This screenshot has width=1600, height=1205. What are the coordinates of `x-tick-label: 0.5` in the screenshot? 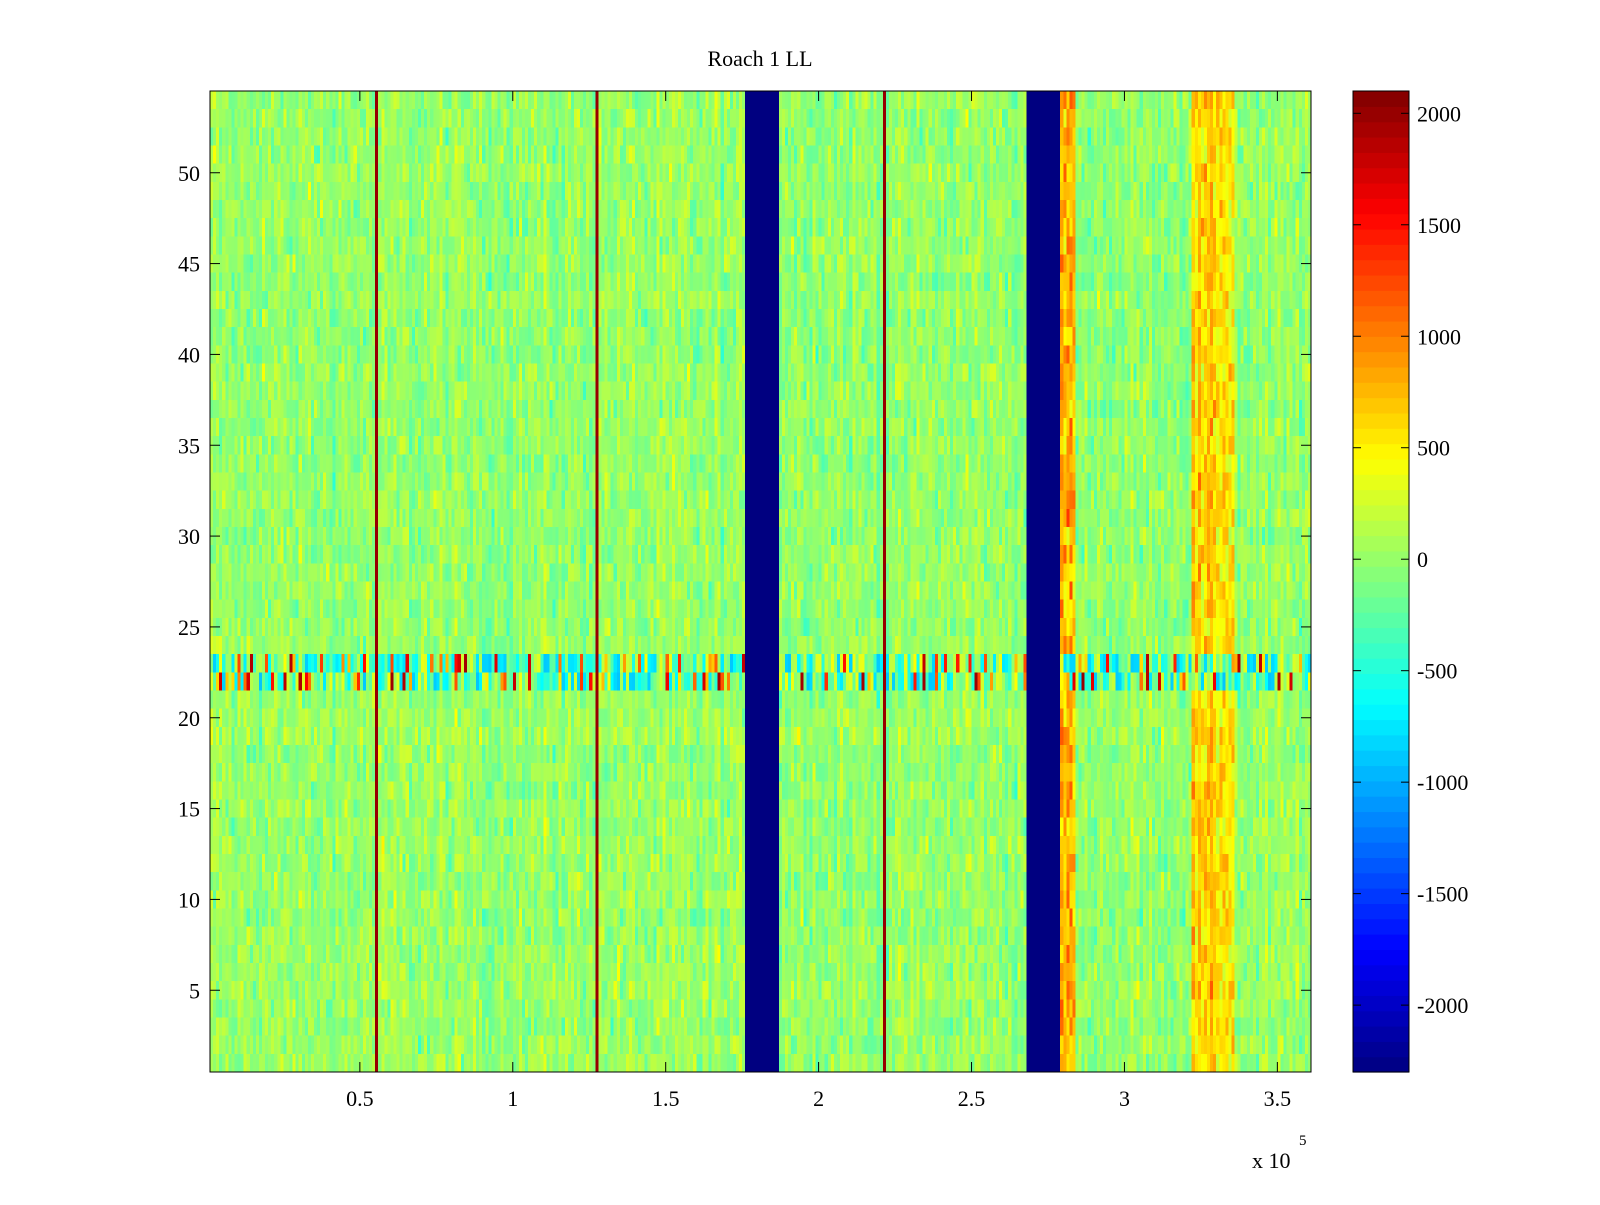 It's located at (360, 1098).